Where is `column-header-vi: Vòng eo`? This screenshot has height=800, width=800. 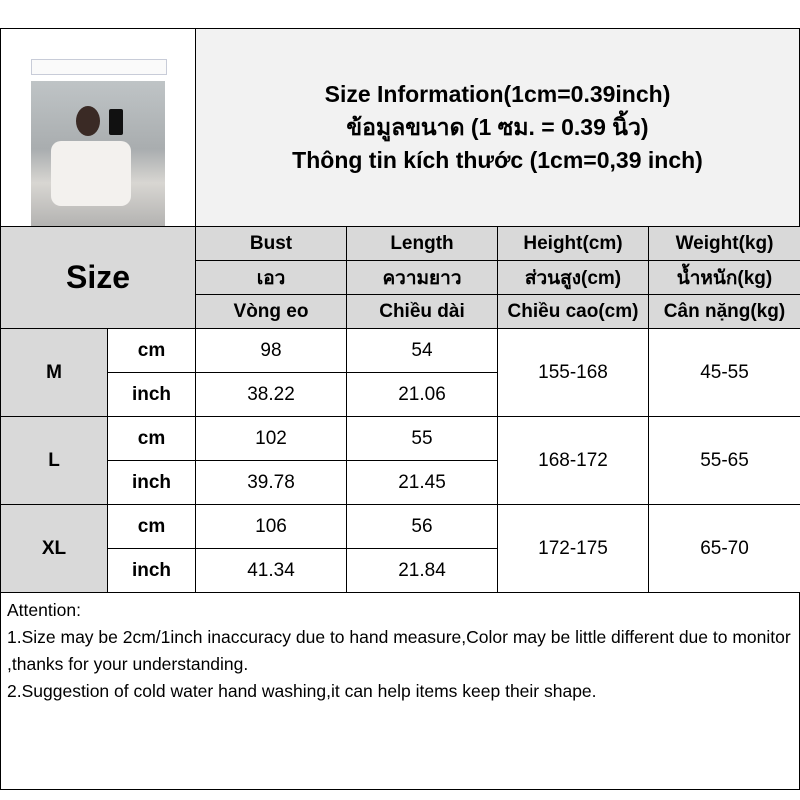
column-header-vi: Vòng eo is located at coordinates (271, 311).